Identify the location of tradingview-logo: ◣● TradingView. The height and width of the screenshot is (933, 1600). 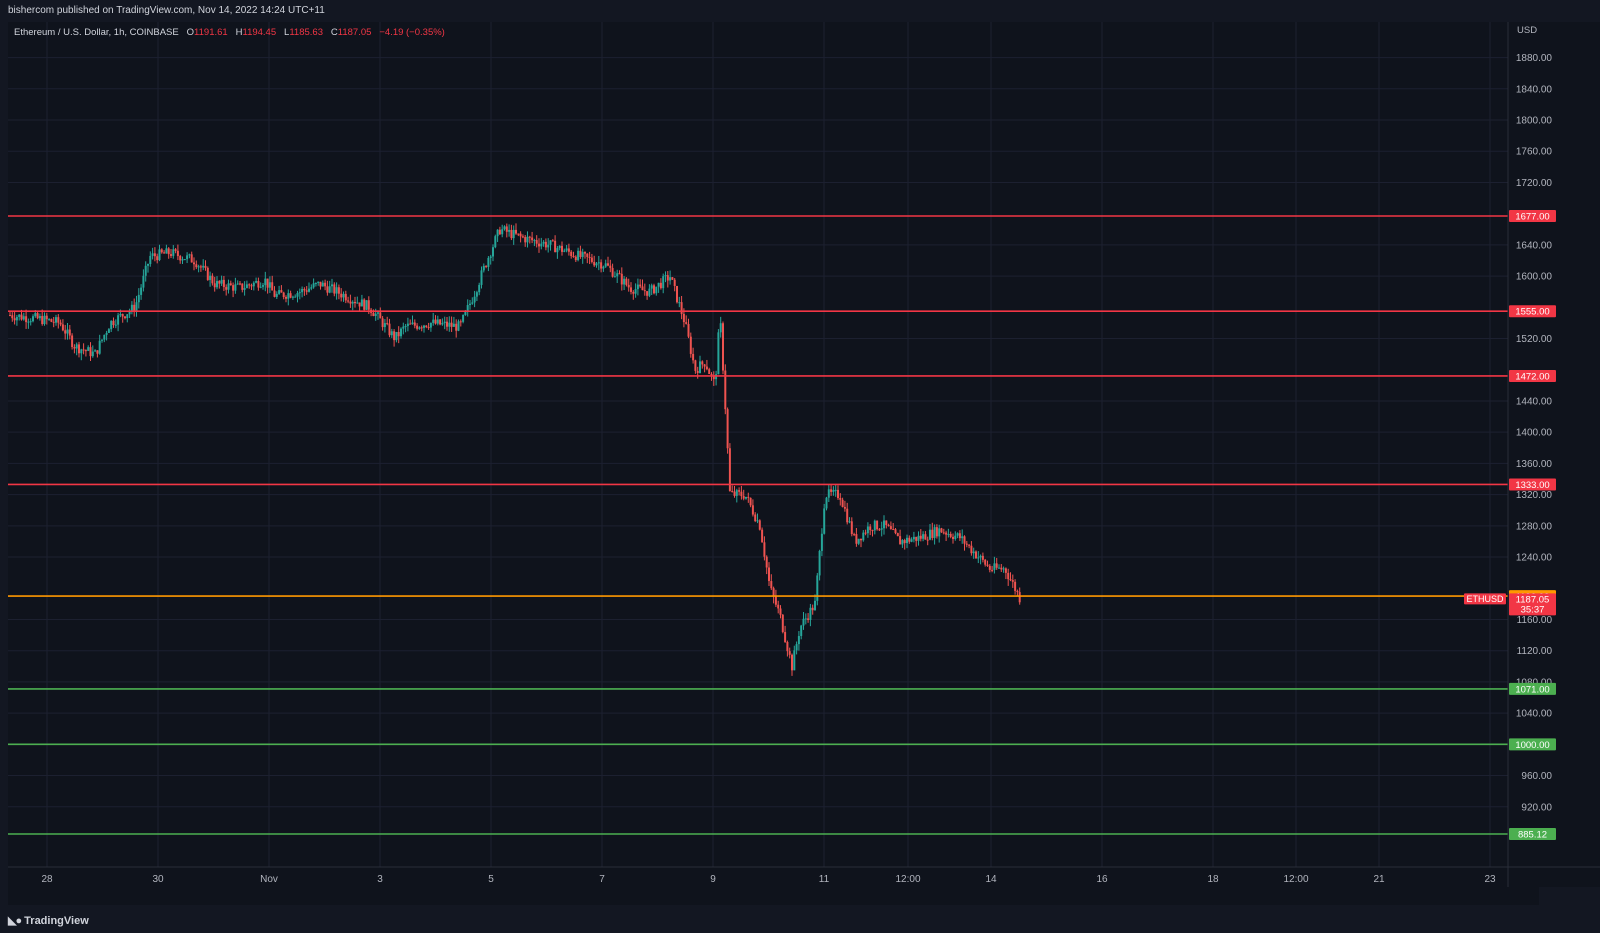
(48, 920).